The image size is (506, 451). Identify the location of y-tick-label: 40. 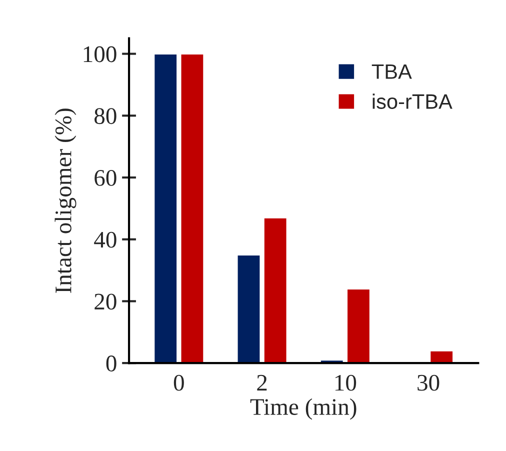
(105, 240).